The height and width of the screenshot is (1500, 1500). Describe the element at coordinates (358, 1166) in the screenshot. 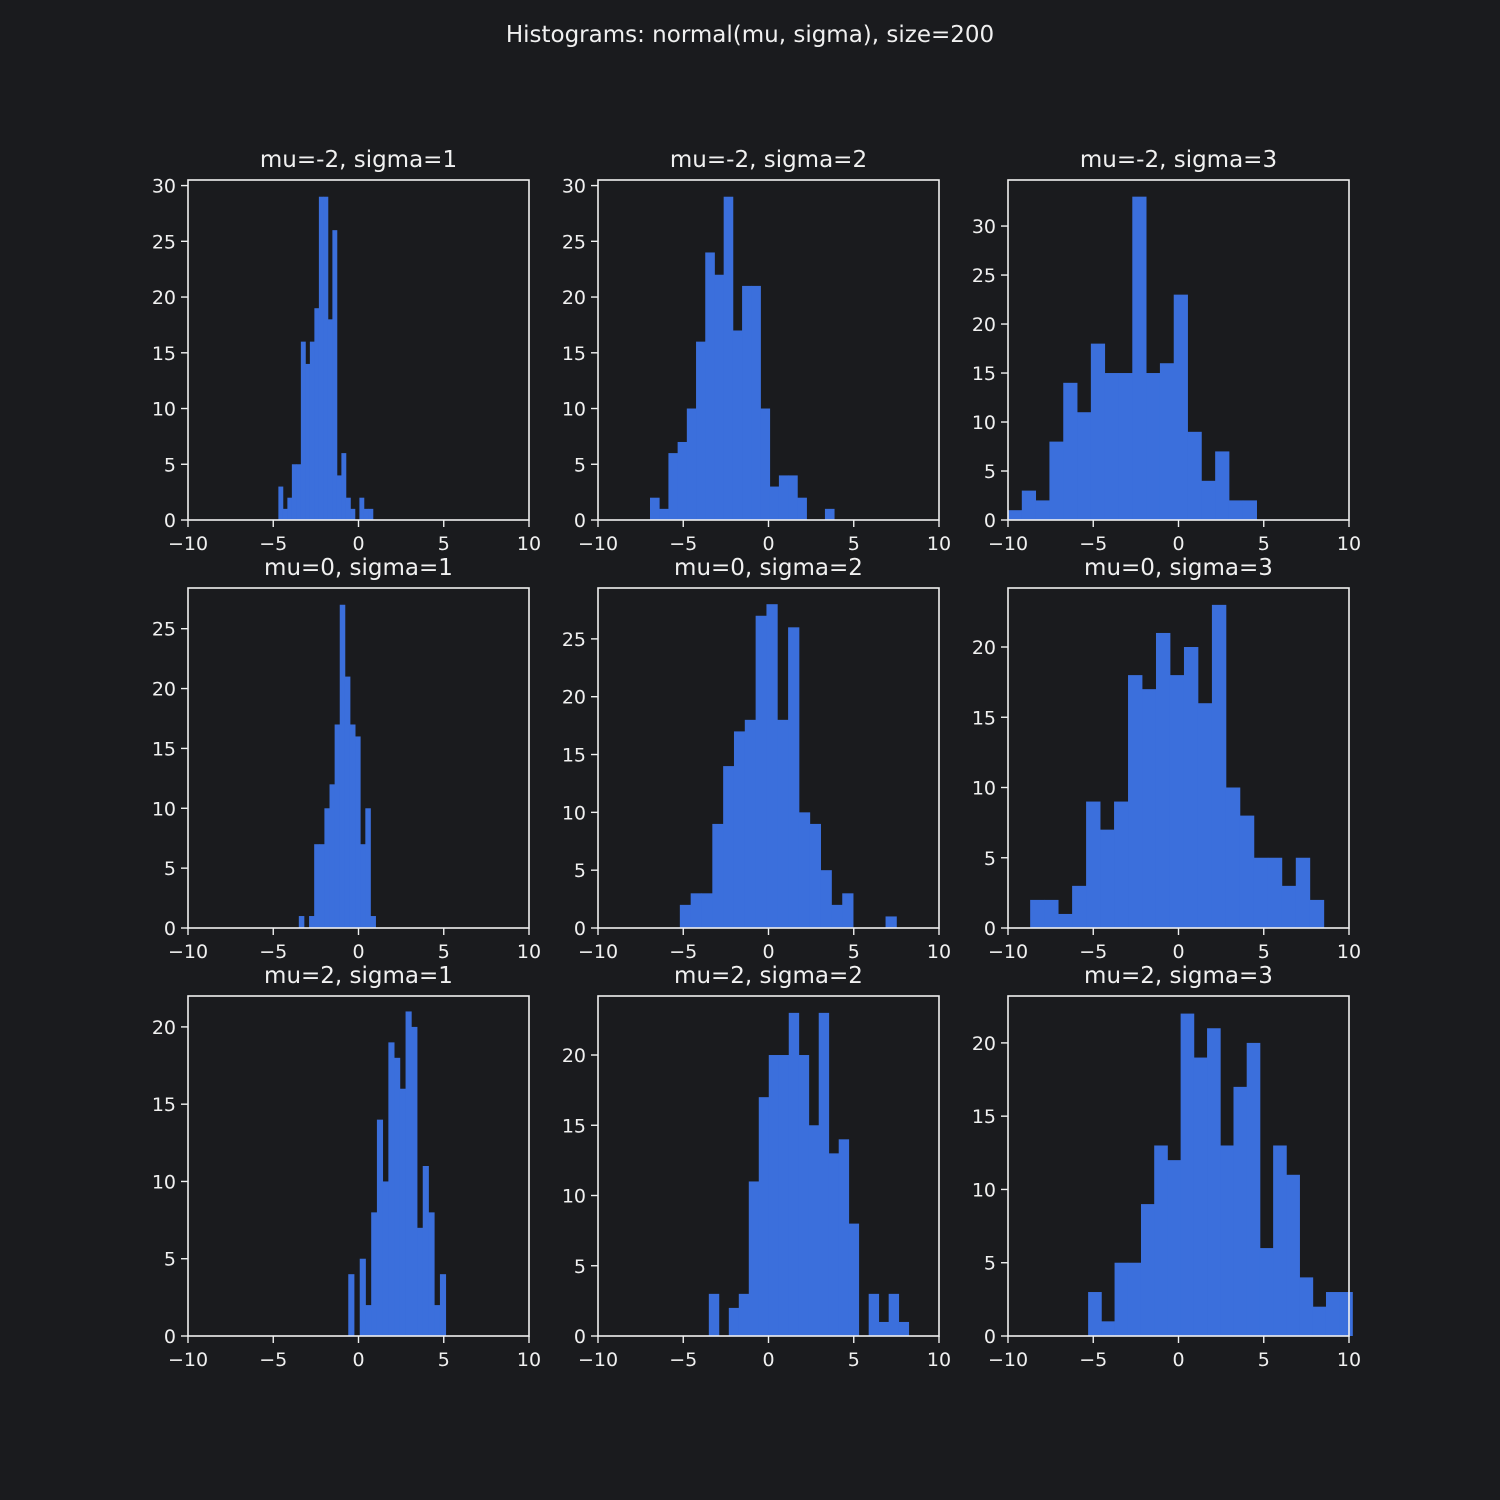

I see `axes-frame` at that location.